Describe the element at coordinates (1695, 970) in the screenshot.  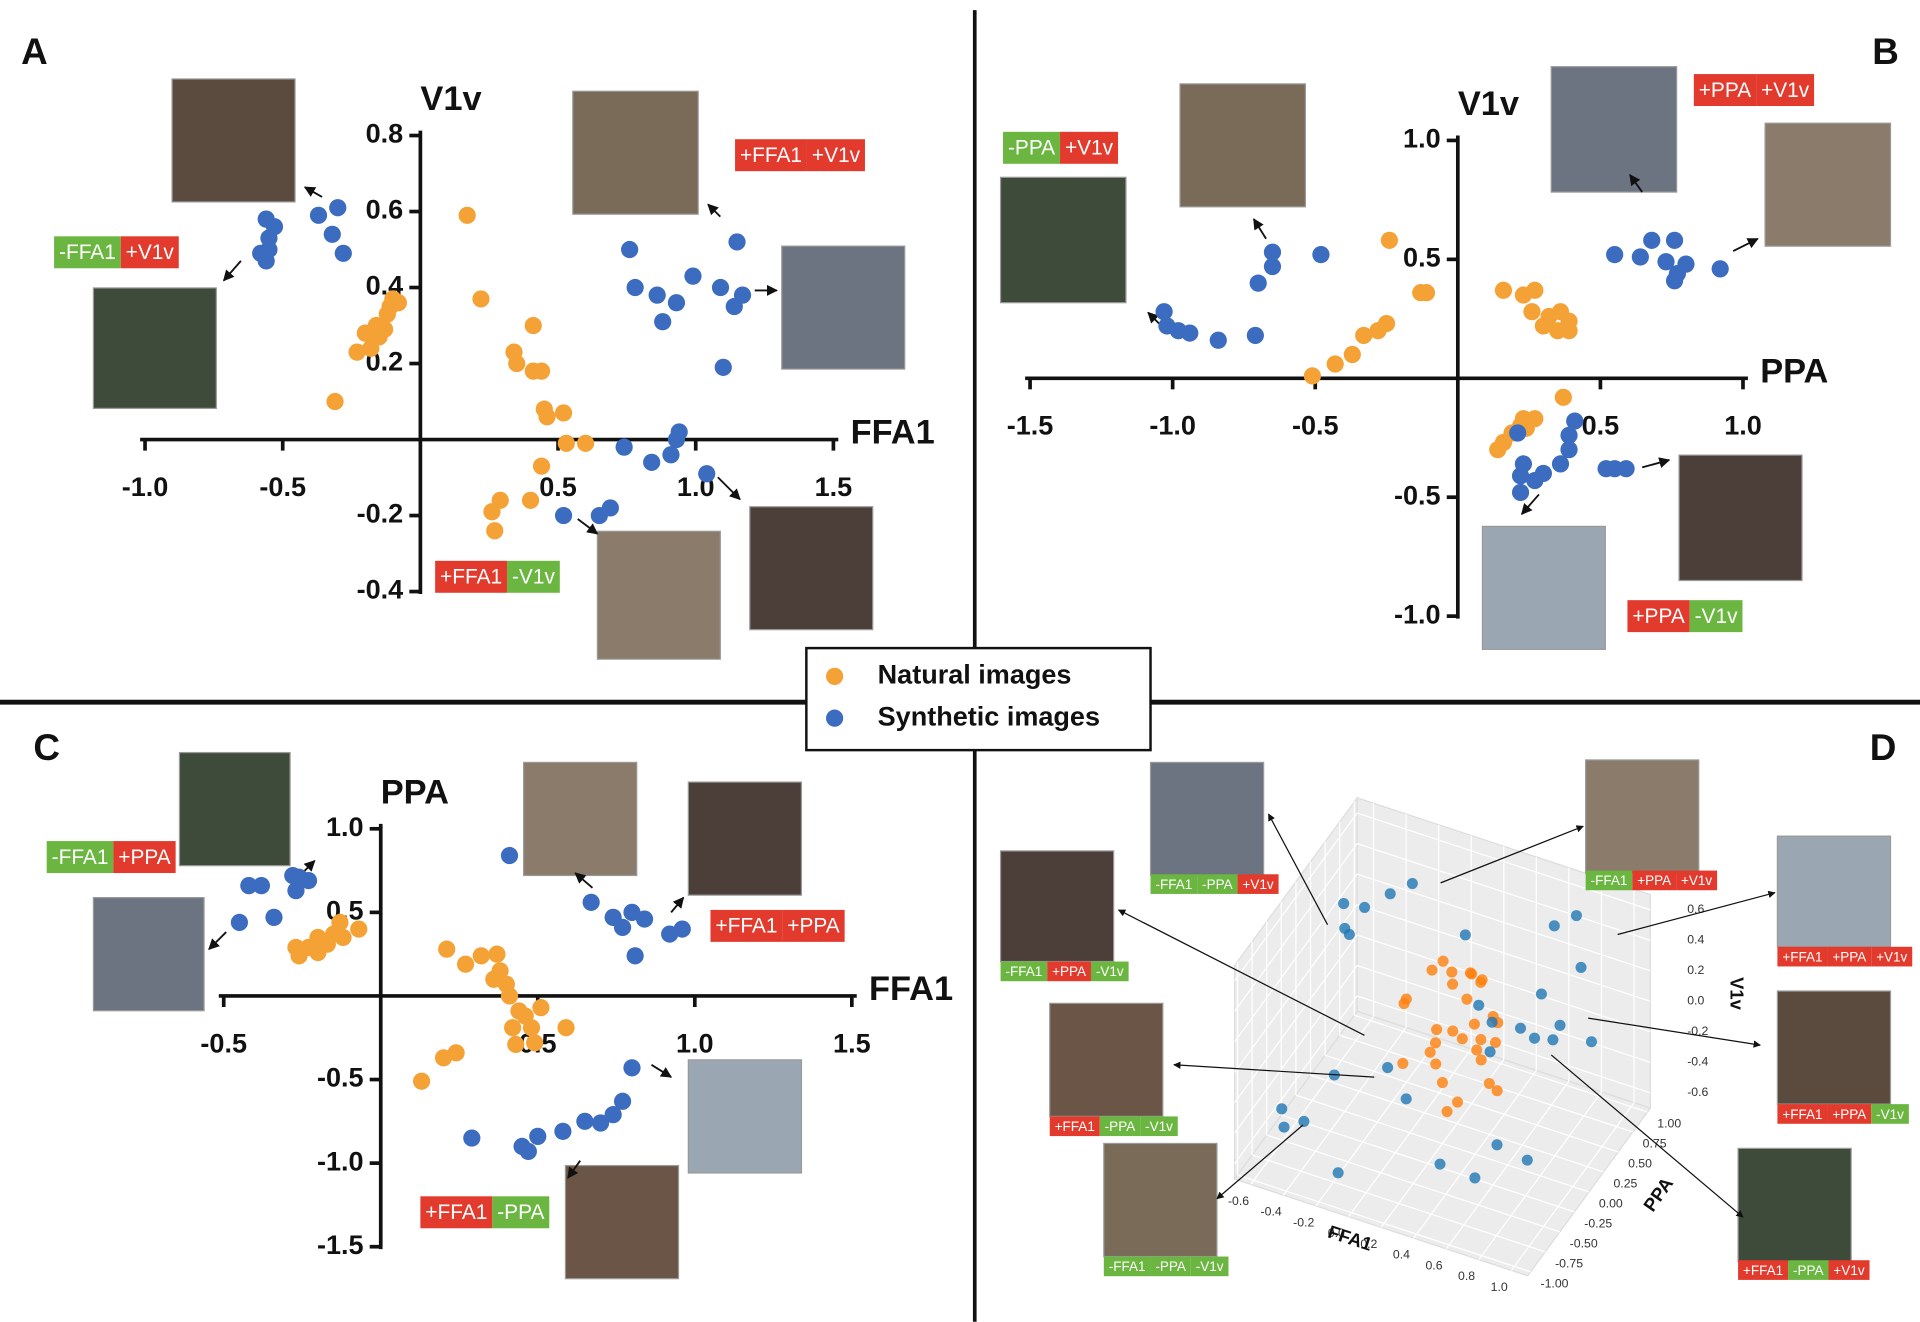
I see `z-tick-label: 0.2` at that location.